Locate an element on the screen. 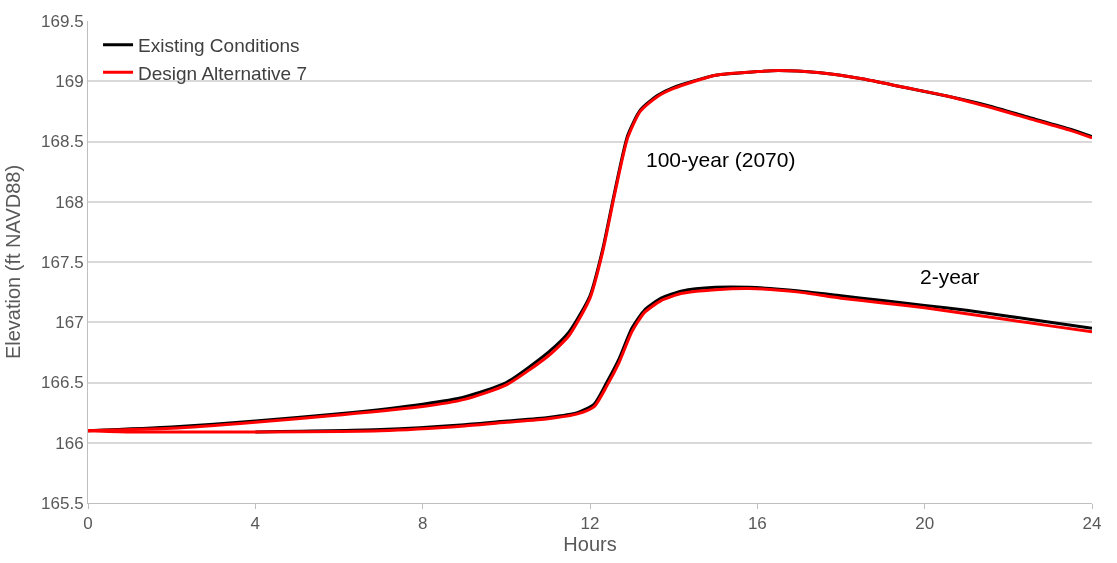  y-tick-label: 168 is located at coordinates (69, 202).